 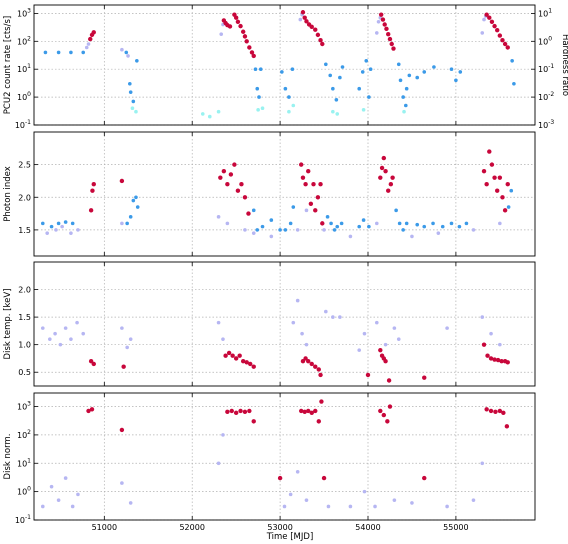 I want to click on x-tick-label: 54000, so click(x=367, y=527).